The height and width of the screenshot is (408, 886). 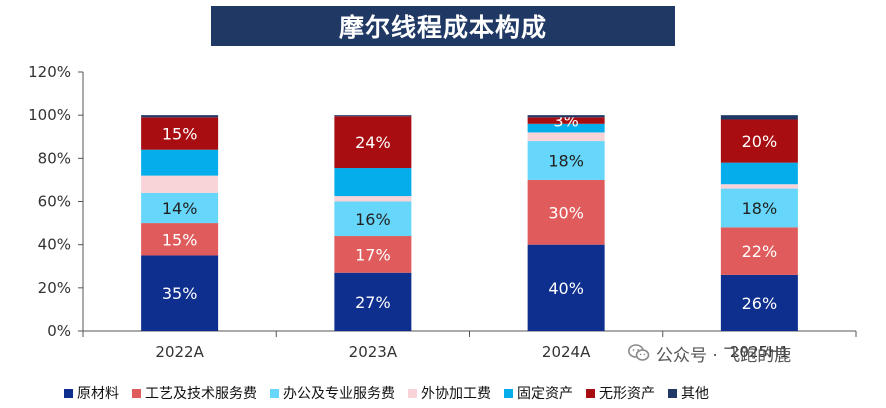 I want to click on legend-item: 工艺及技术服务费, so click(x=194, y=393).